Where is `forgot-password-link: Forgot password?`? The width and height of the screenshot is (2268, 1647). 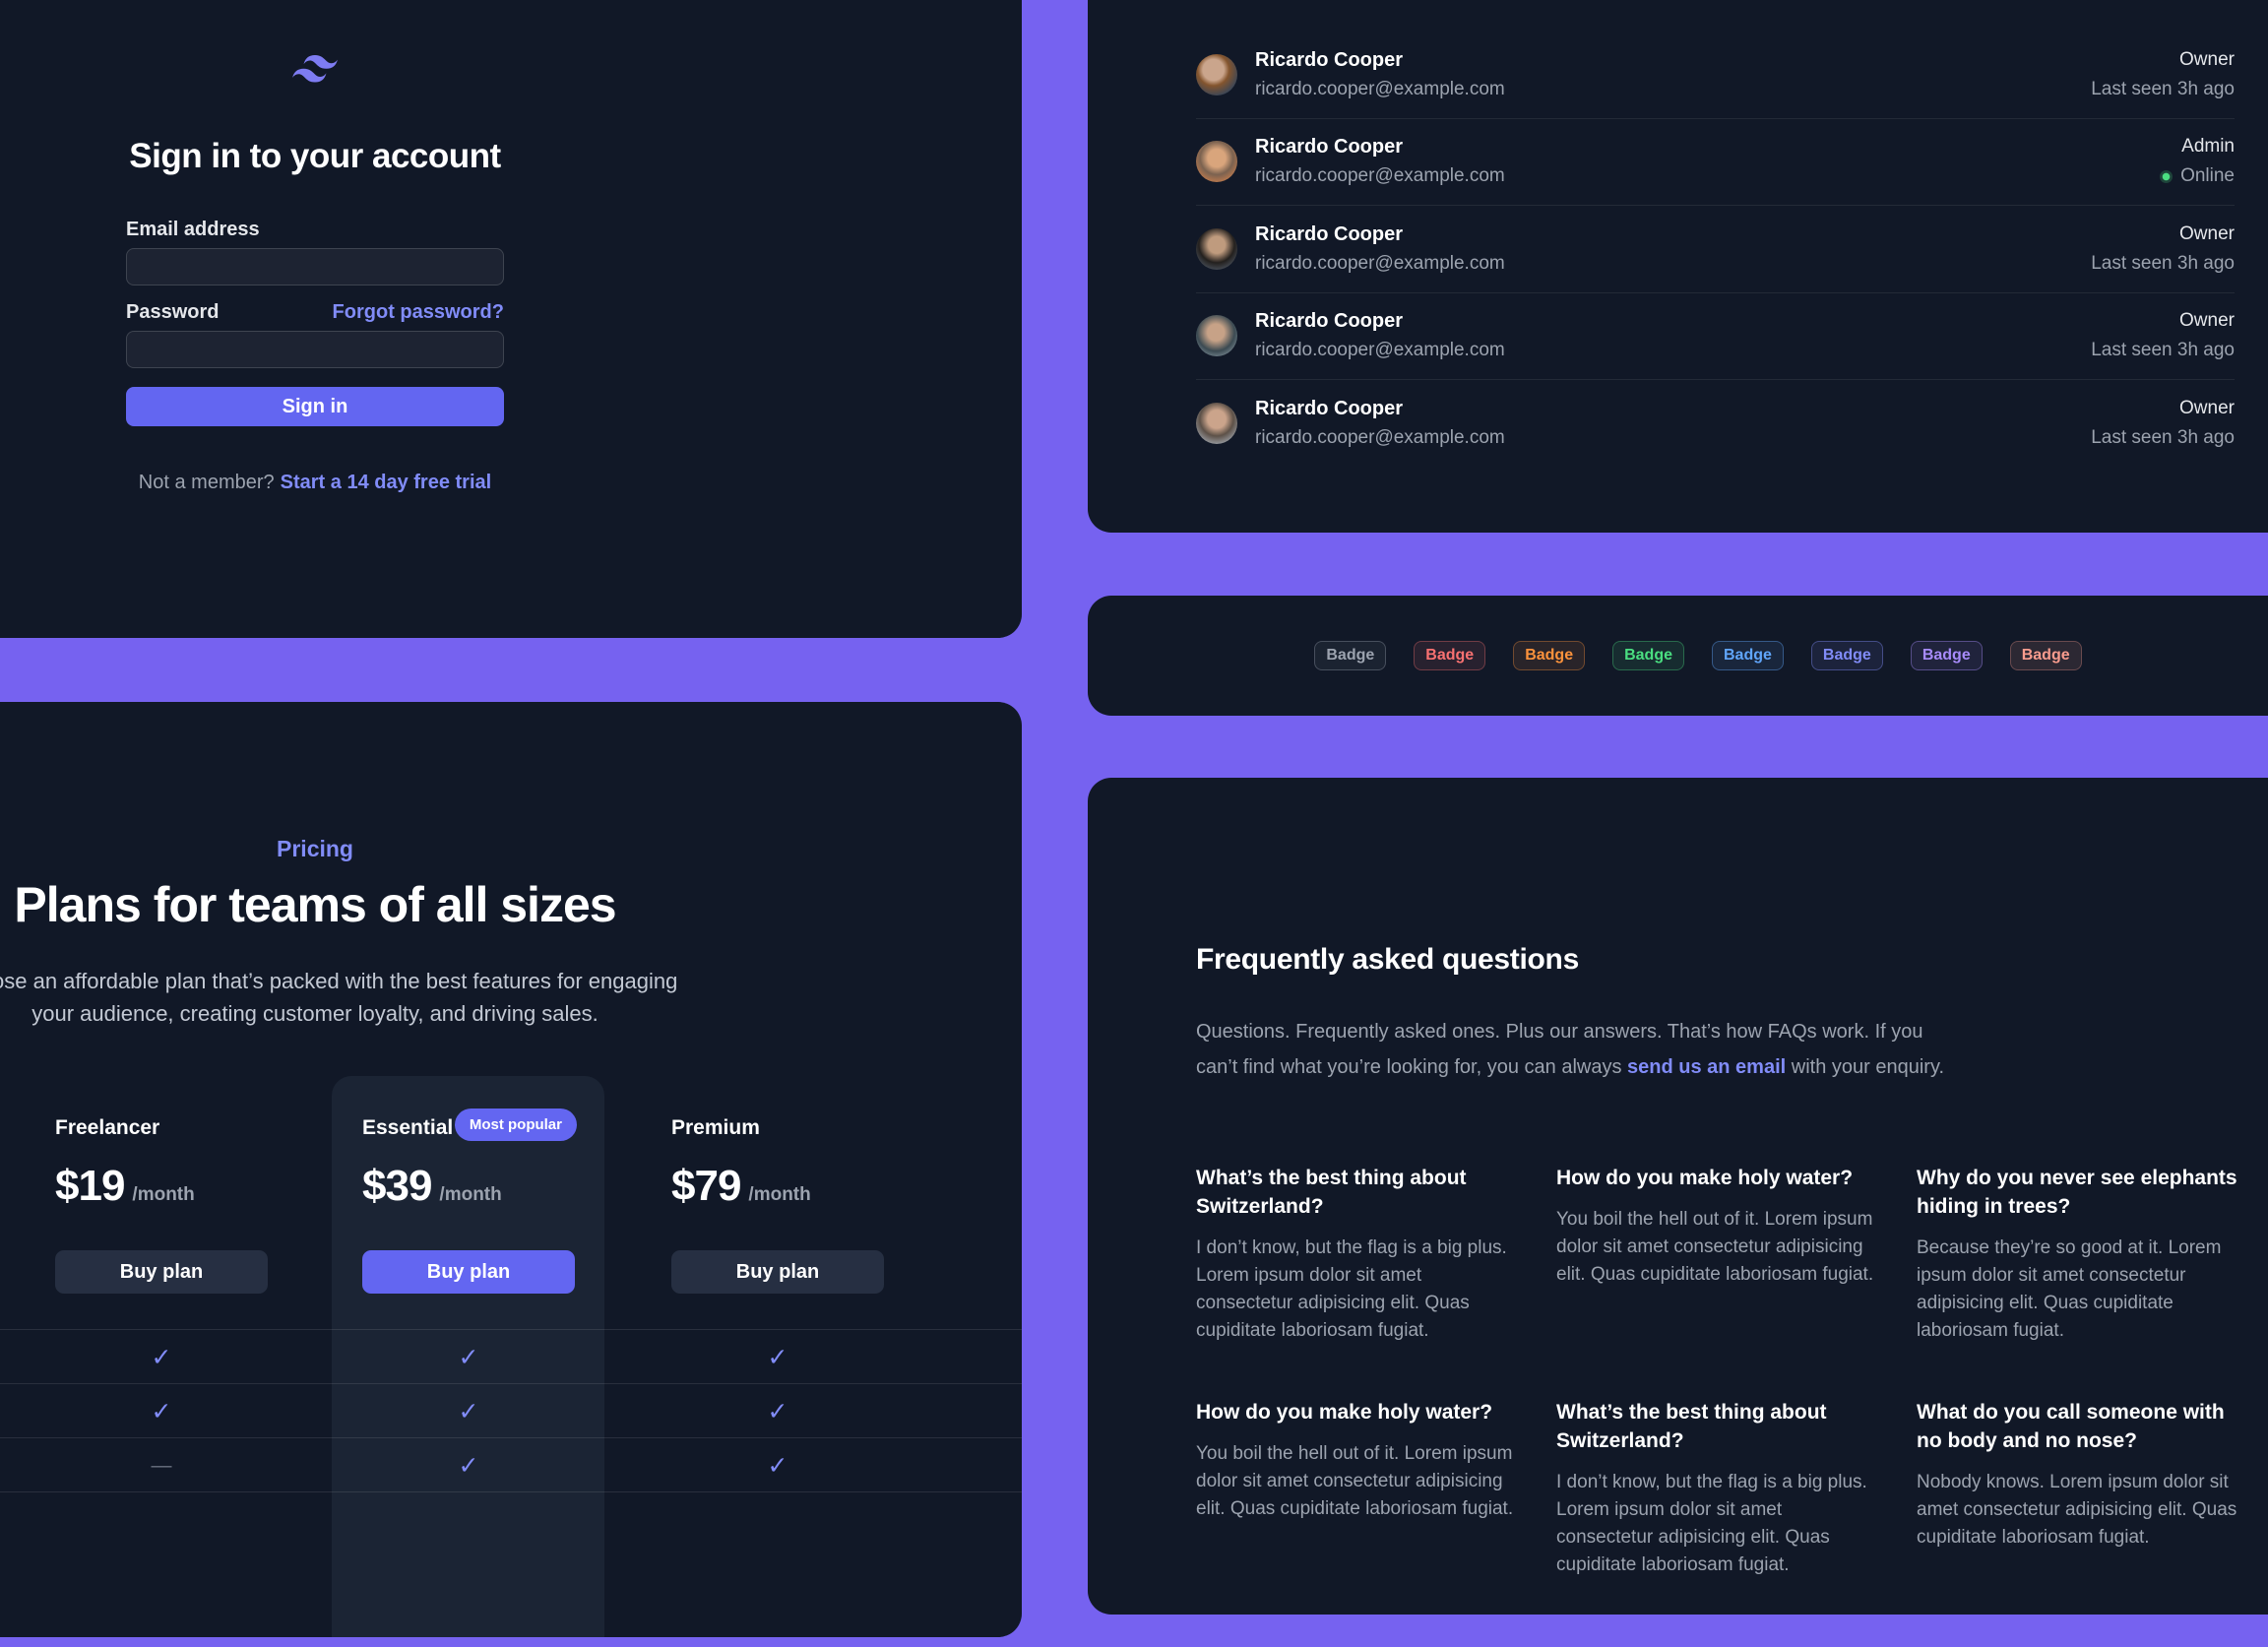
forgot-password-link: Forgot password? is located at coordinates (418, 312).